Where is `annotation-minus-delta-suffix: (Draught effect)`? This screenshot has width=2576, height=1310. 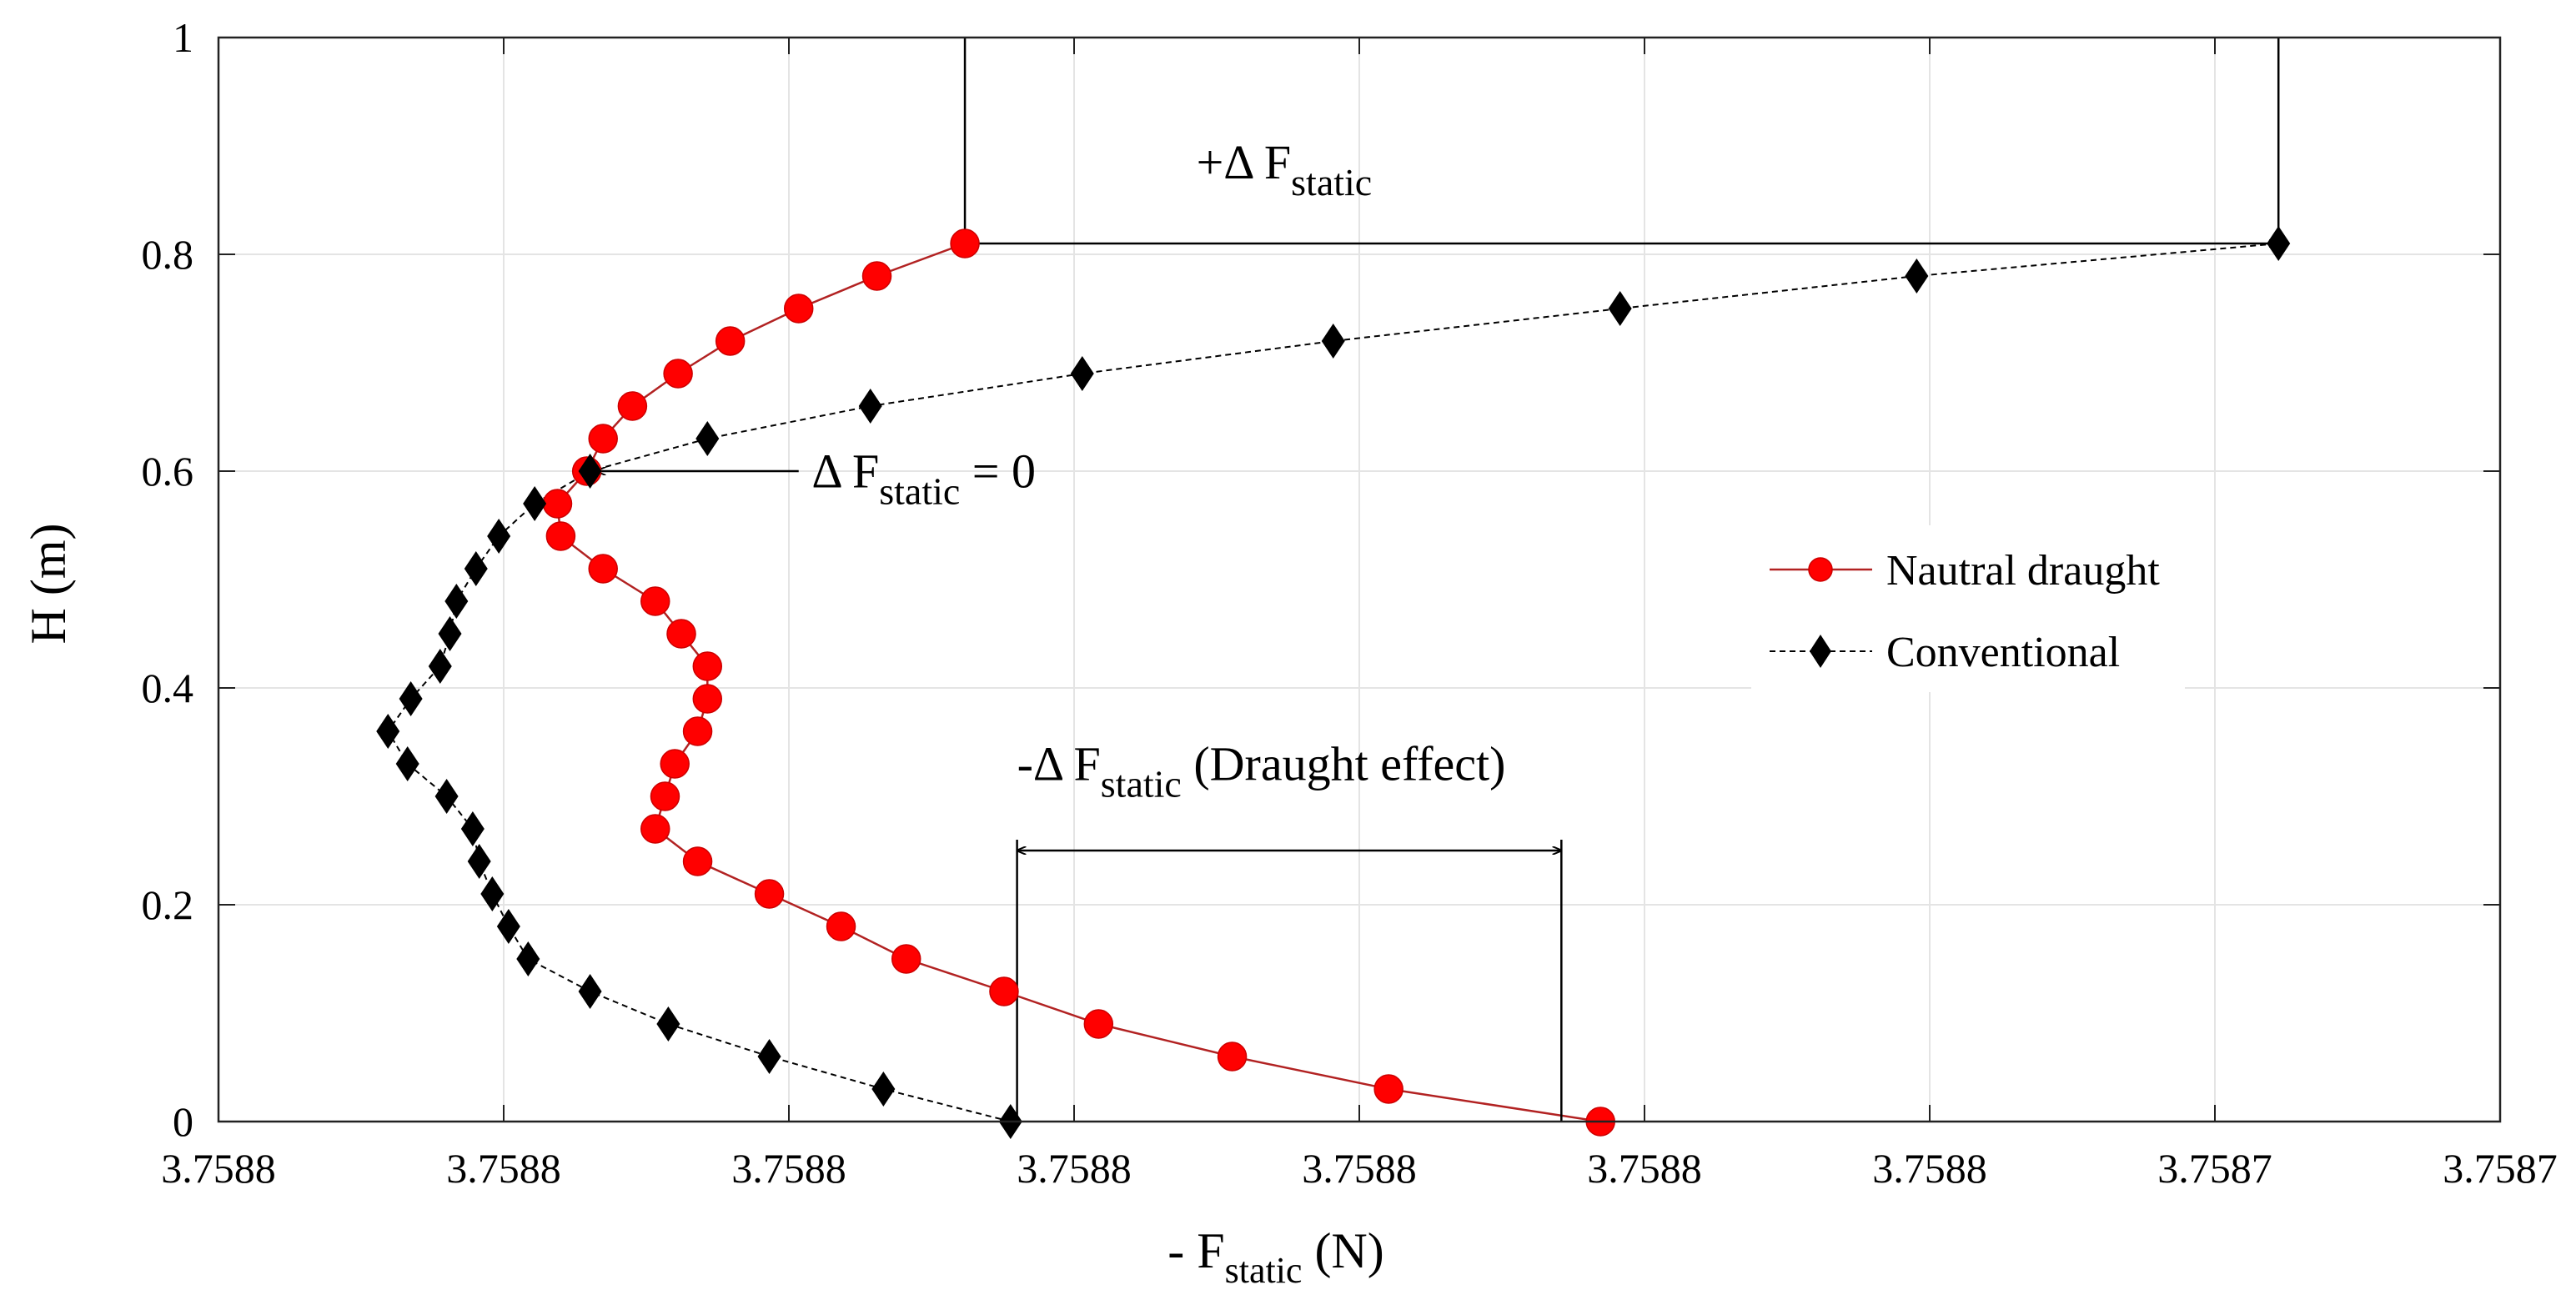 annotation-minus-delta-suffix: (Draught effect) is located at coordinates (1344, 764).